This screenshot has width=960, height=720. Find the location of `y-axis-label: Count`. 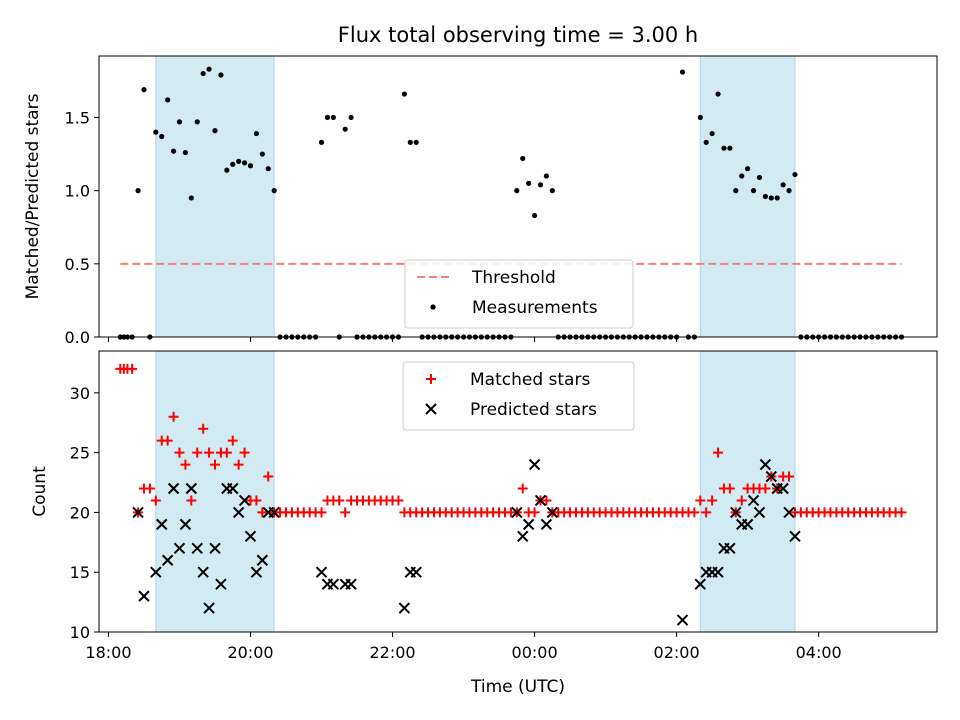

y-axis-label: Count is located at coordinates (40, 491).